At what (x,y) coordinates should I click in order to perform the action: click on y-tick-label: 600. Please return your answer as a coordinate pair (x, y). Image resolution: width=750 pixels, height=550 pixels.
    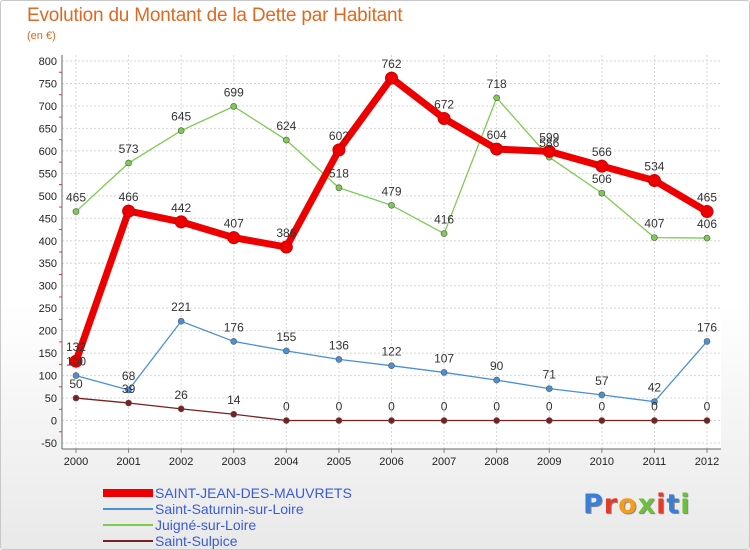
    Looking at the image, I should click on (48, 152).